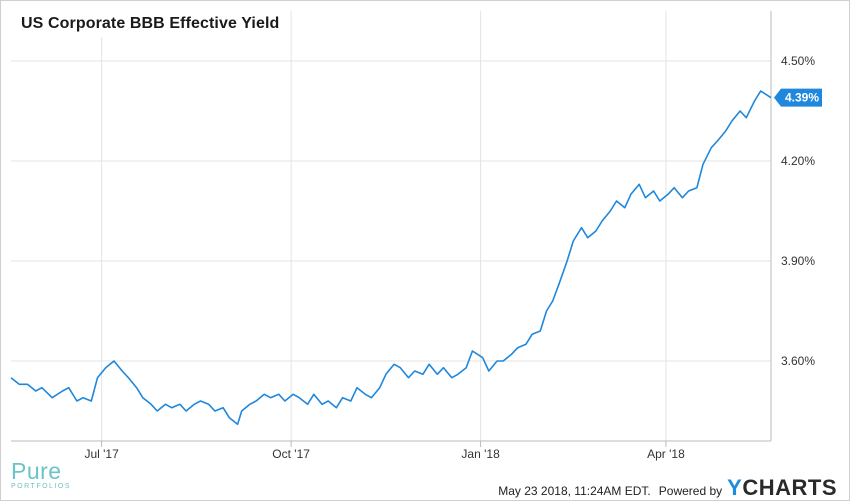 The image size is (850, 502). Describe the element at coordinates (480, 454) in the screenshot. I see `x-tick-label: Jan '18` at that location.